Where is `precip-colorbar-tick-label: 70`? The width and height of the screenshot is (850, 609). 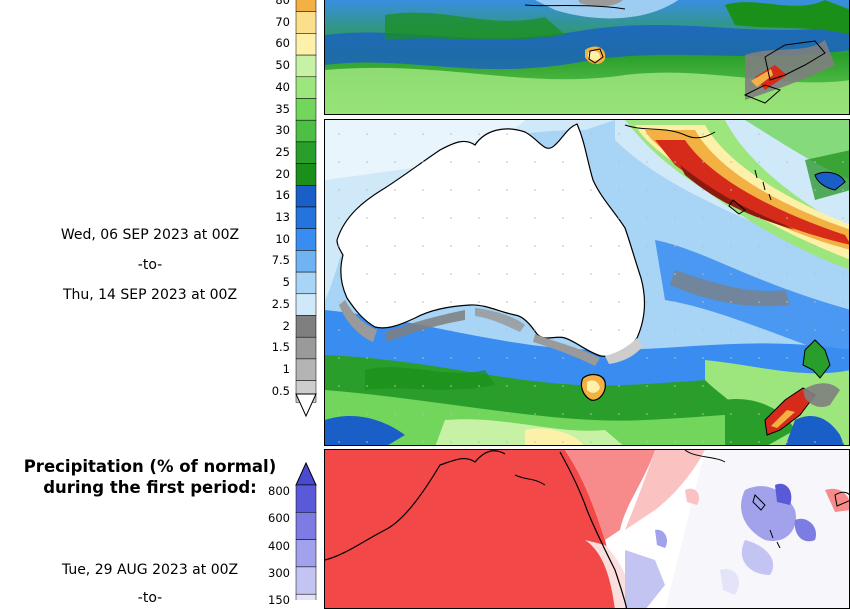
precip-colorbar-tick-label: 70 is located at coordinates (282, 21).